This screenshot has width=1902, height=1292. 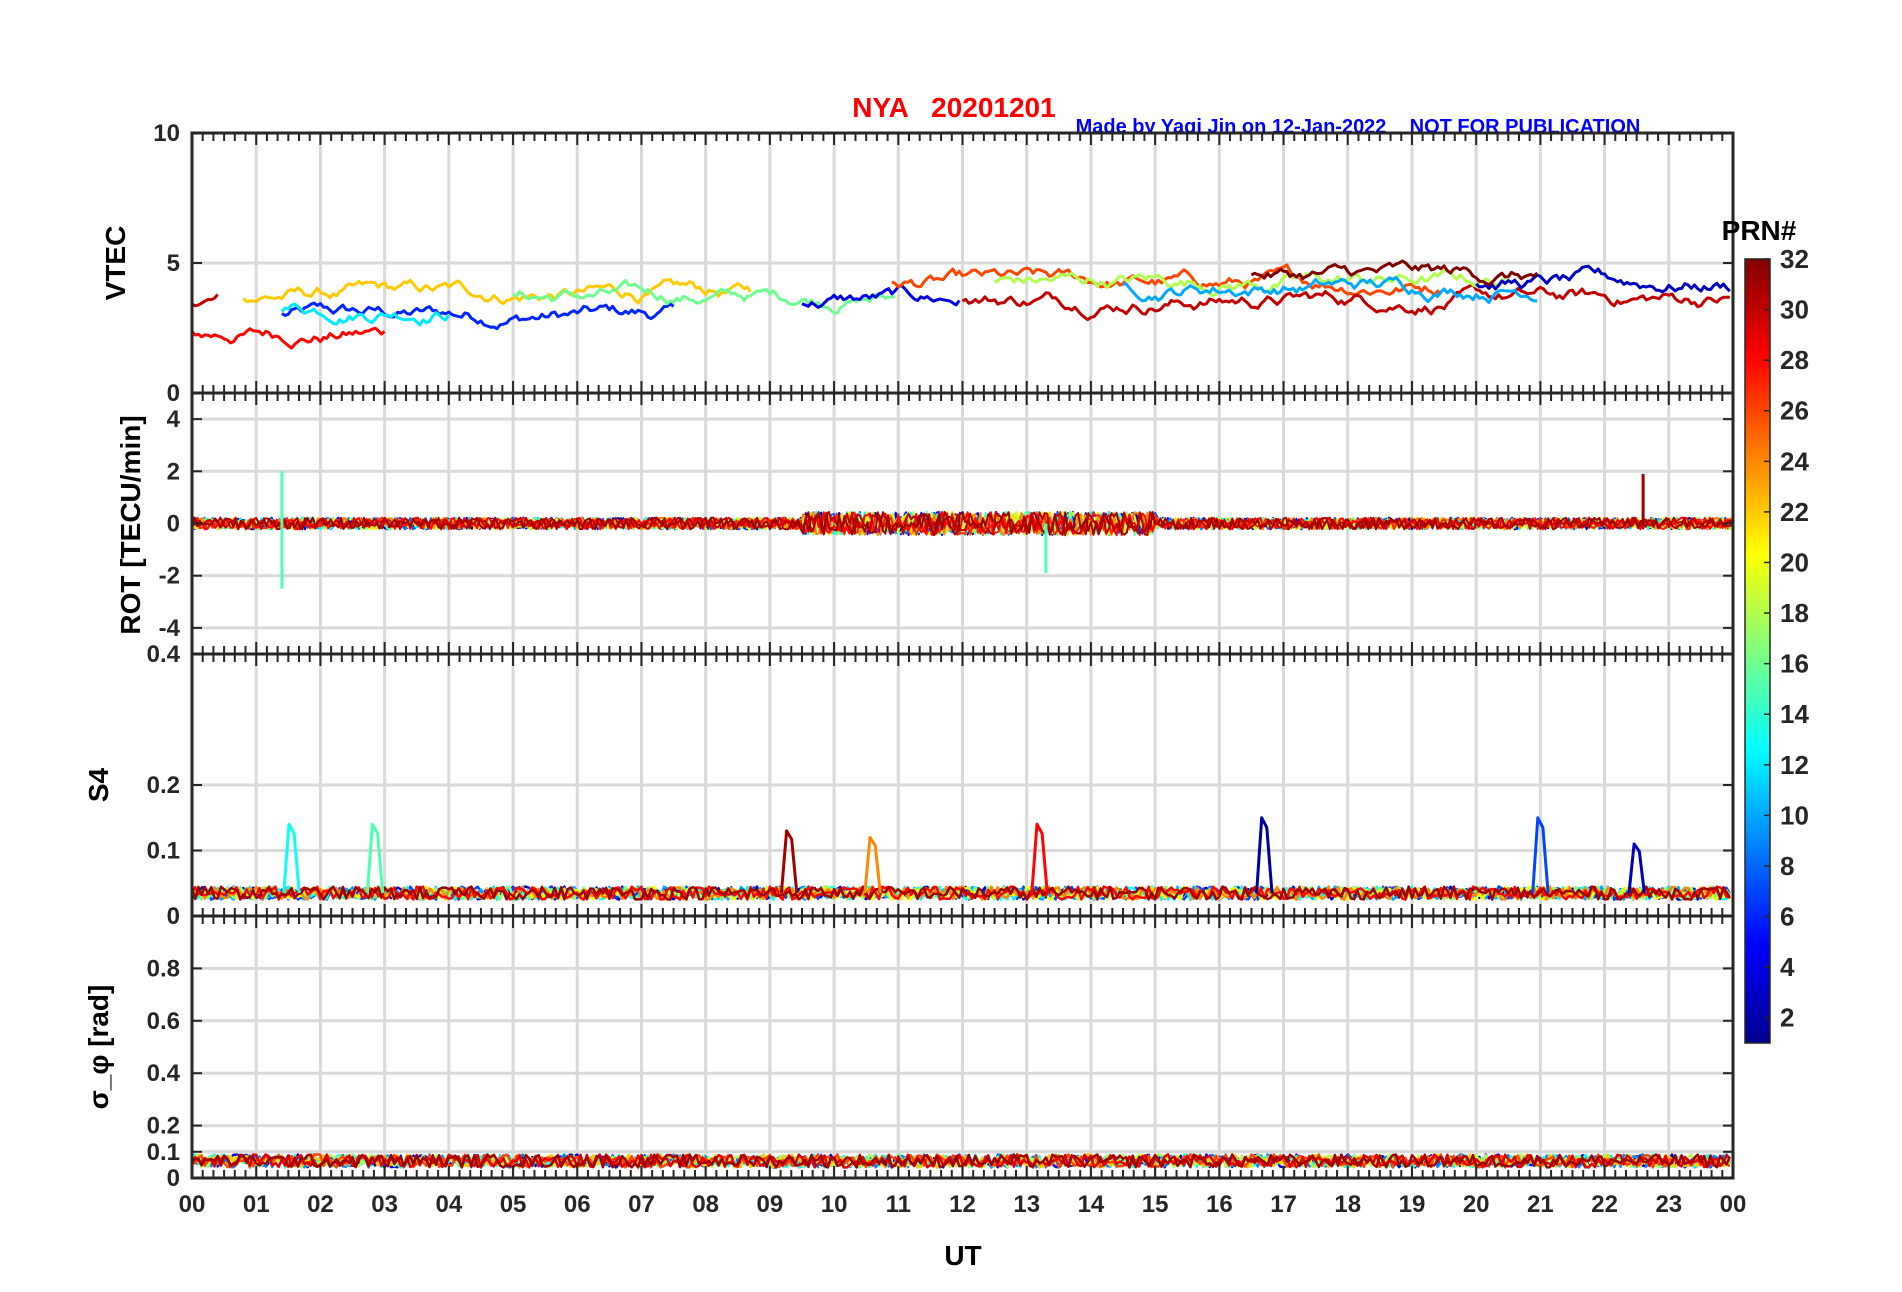 I want to click on traces-rot, so click(x=962, y=530).